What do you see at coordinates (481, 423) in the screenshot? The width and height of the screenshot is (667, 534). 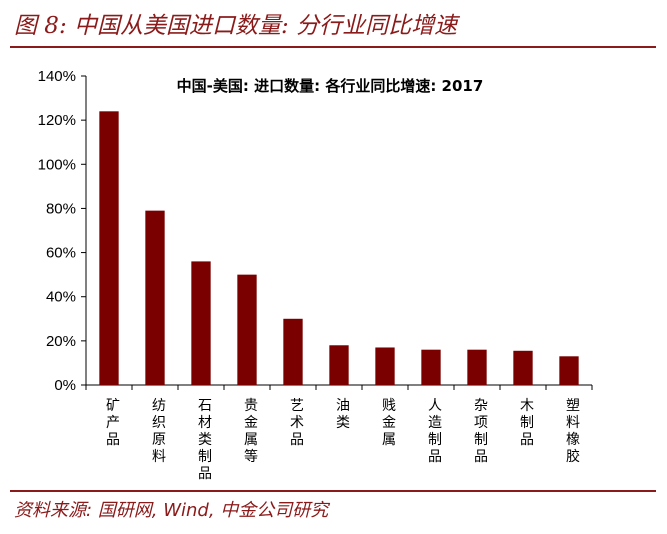 I see `x-category-char: 项` at bounding box center [481, 423].